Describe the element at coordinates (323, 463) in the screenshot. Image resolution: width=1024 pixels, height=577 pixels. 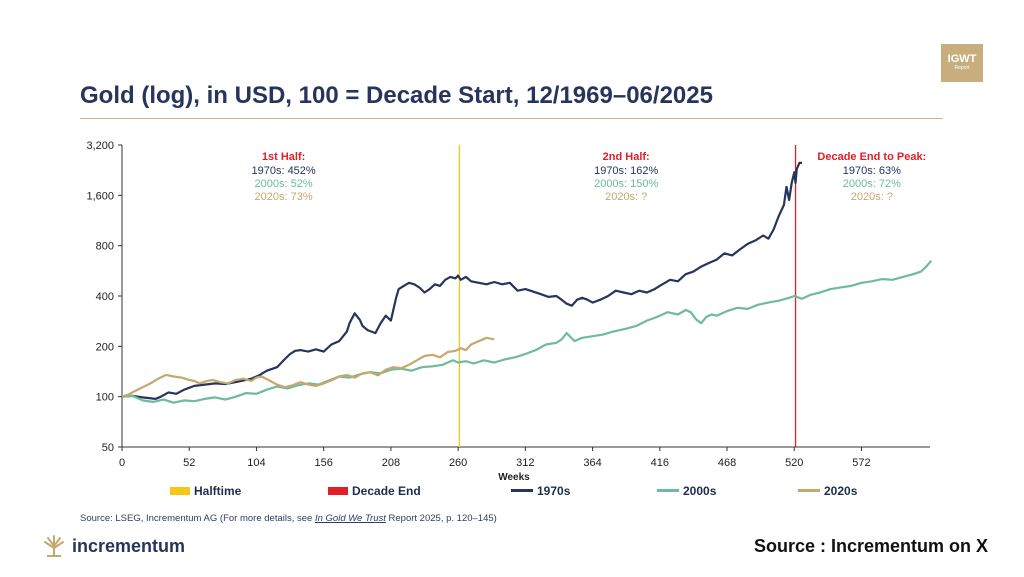
I see `x-tick-label: 156` at that location.